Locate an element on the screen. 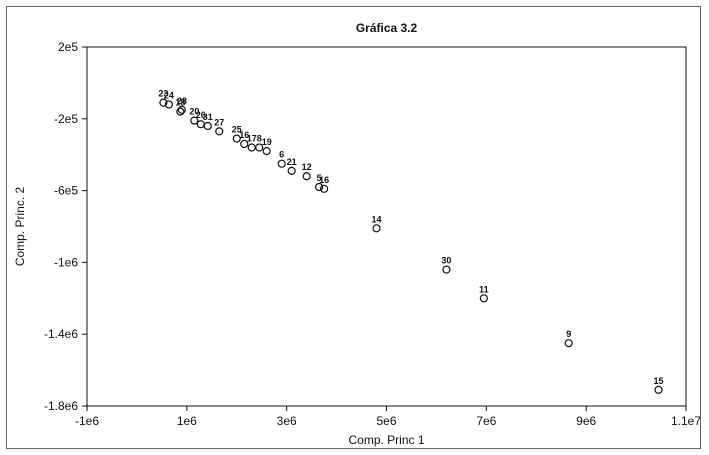  x-tick-label: 7e6 is located at coordinates (486, 421).